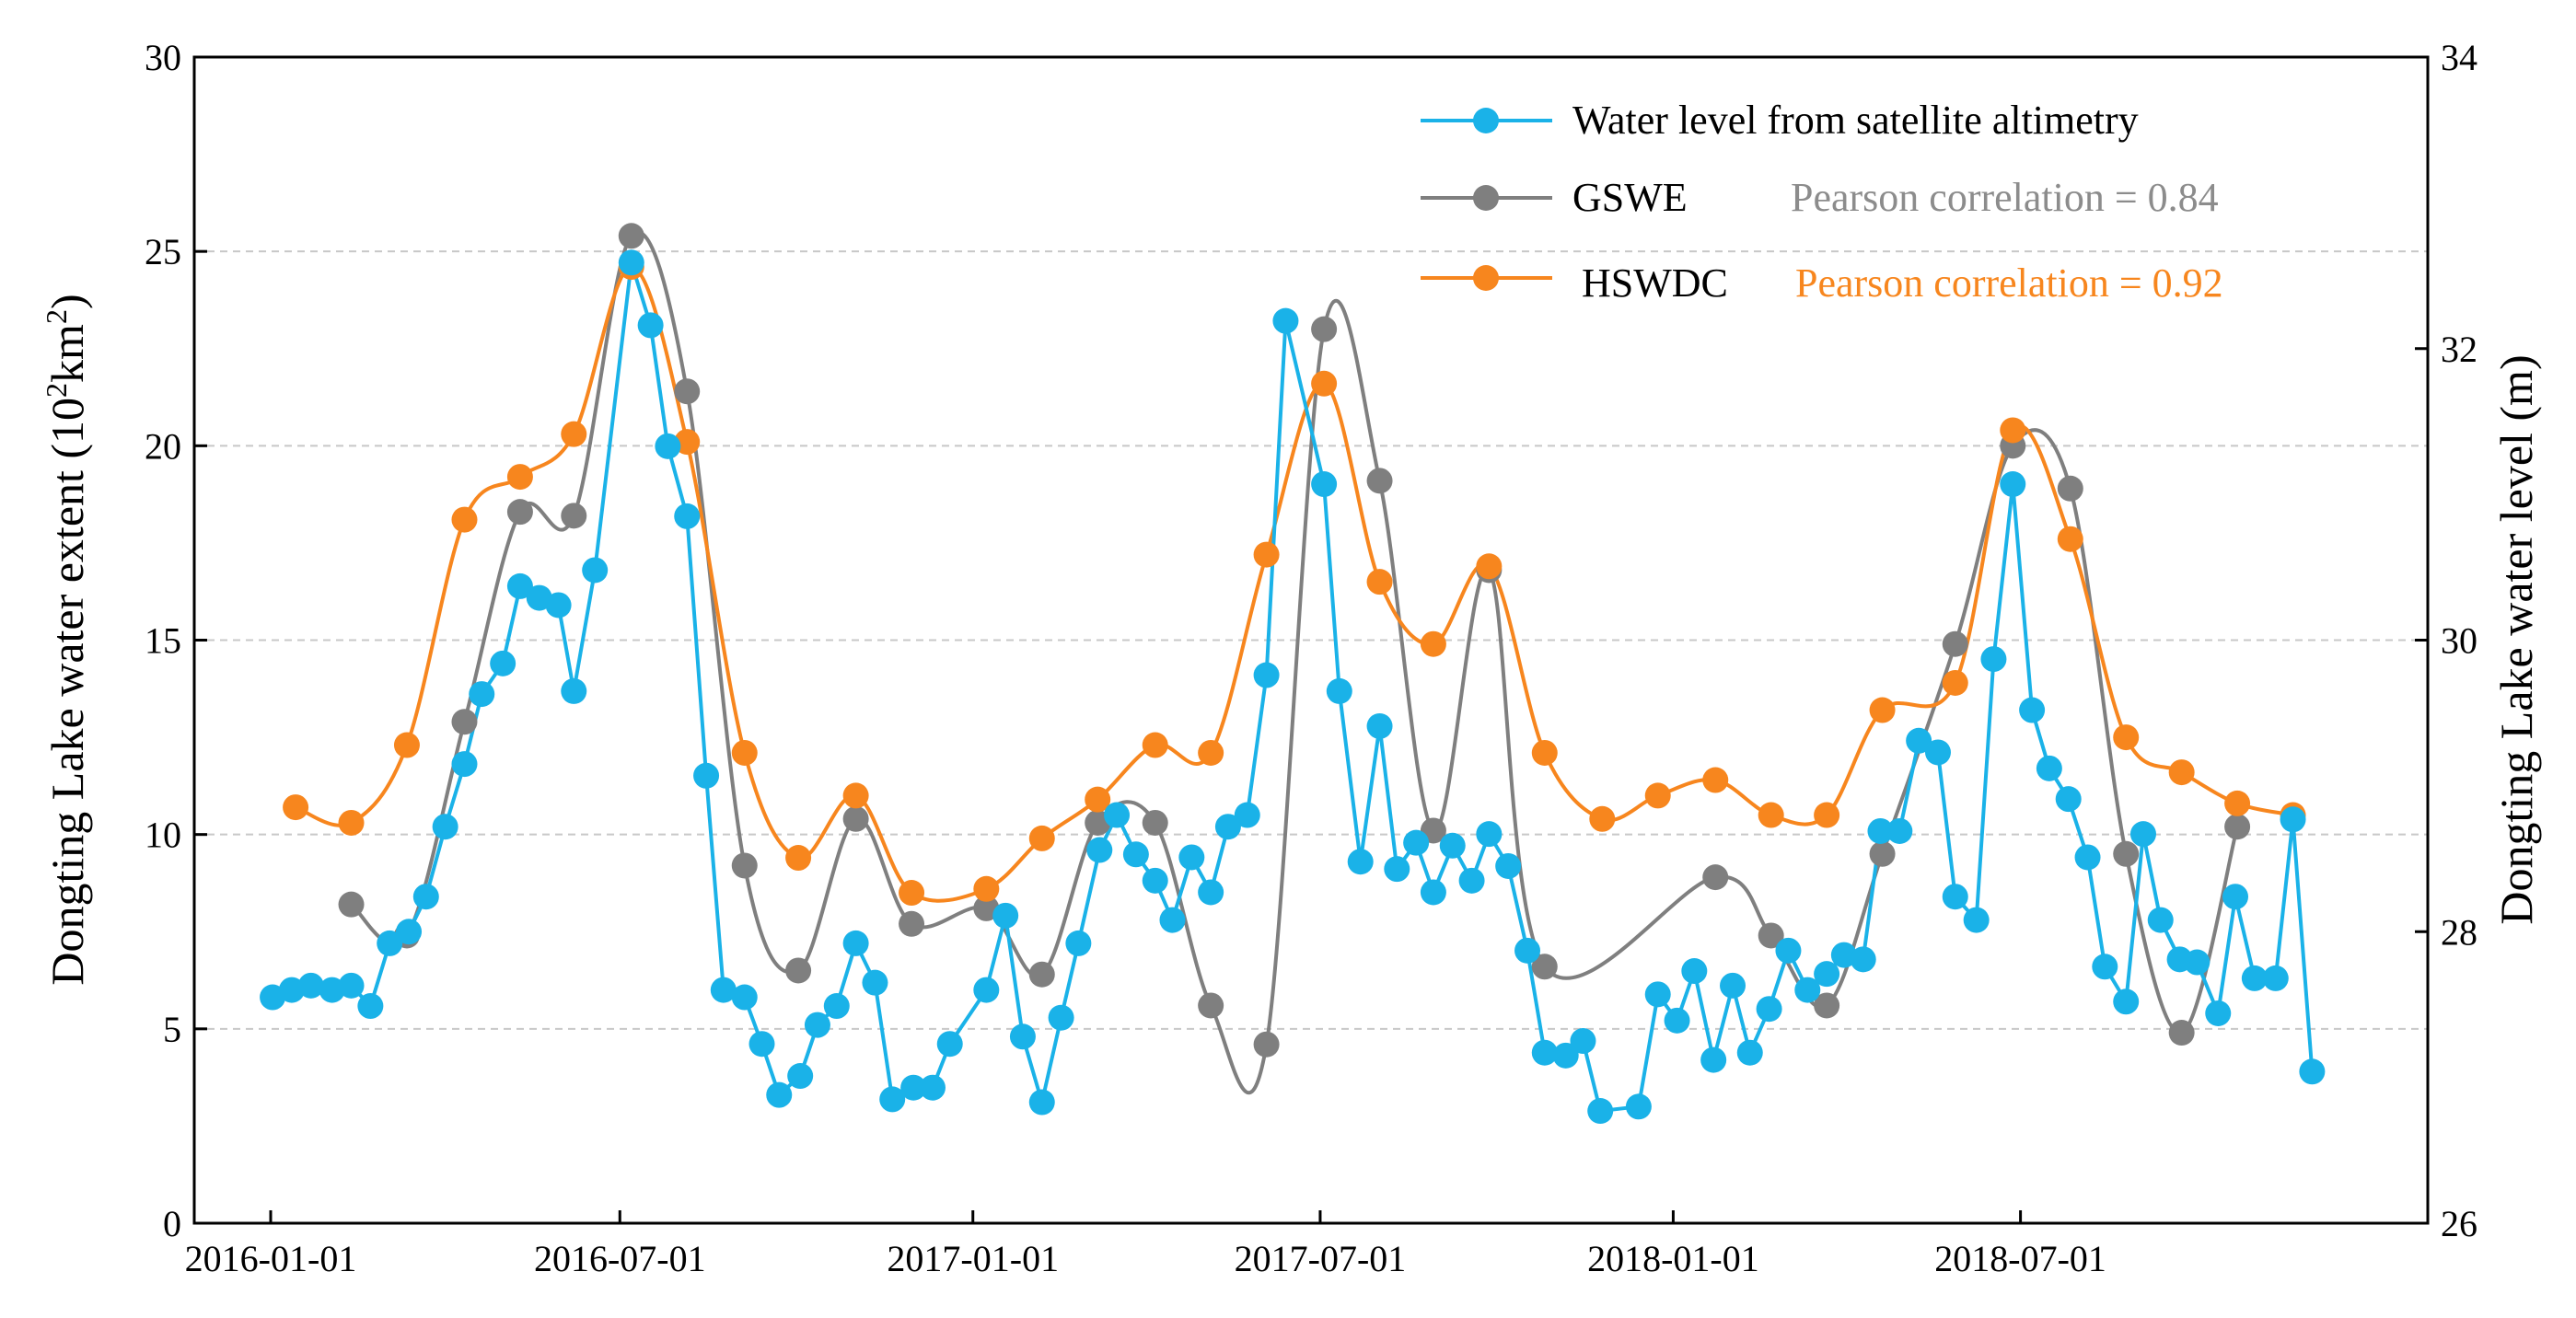 Image resolution: width=2576 pixels, height=1318 pixels. I want to click on legend-marker-gswe, so click(1486, 198).